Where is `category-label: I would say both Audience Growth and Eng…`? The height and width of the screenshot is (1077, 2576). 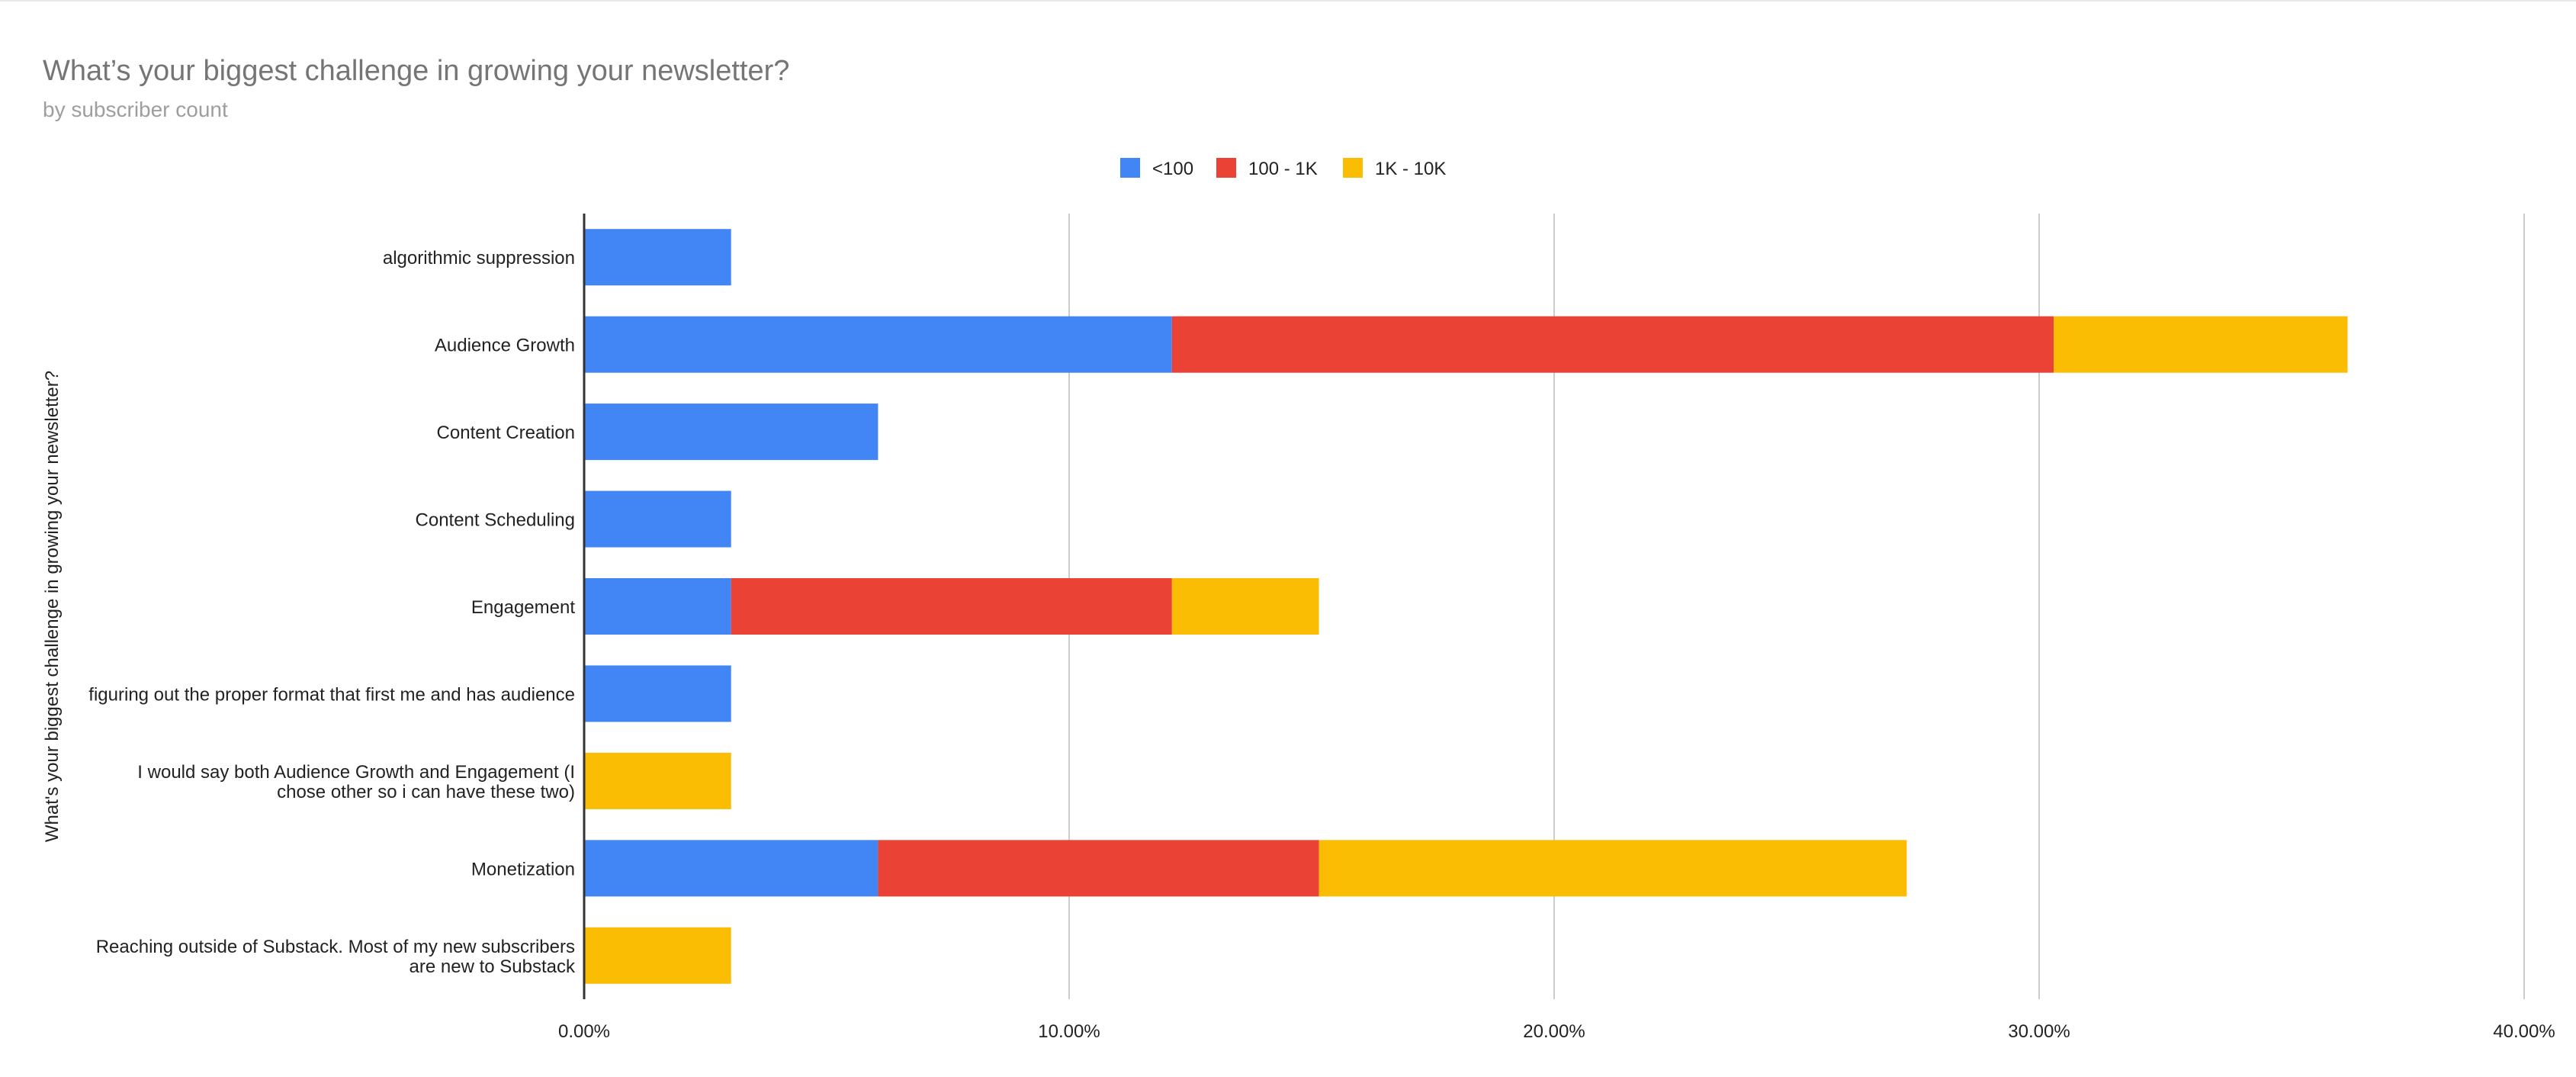 category-label: I would say both Audience Growth and Eng… is located at coordinates (356, 772).